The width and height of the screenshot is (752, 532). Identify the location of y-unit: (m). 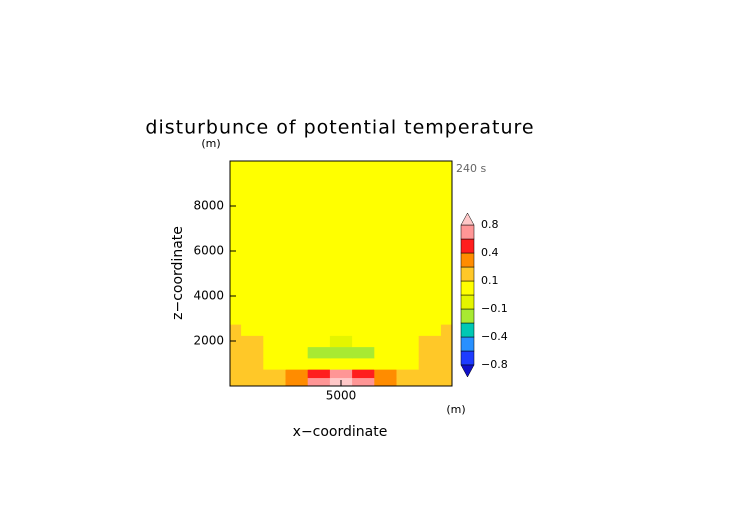
(210, 143).